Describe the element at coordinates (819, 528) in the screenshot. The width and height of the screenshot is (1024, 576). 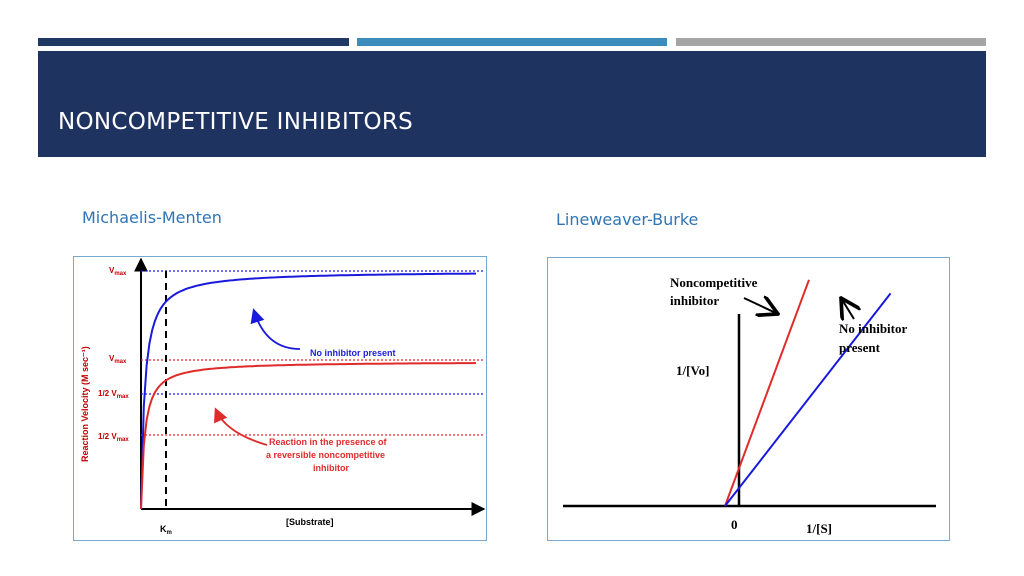
I see `lb-x-axis-label: 1/[S]` at that location.